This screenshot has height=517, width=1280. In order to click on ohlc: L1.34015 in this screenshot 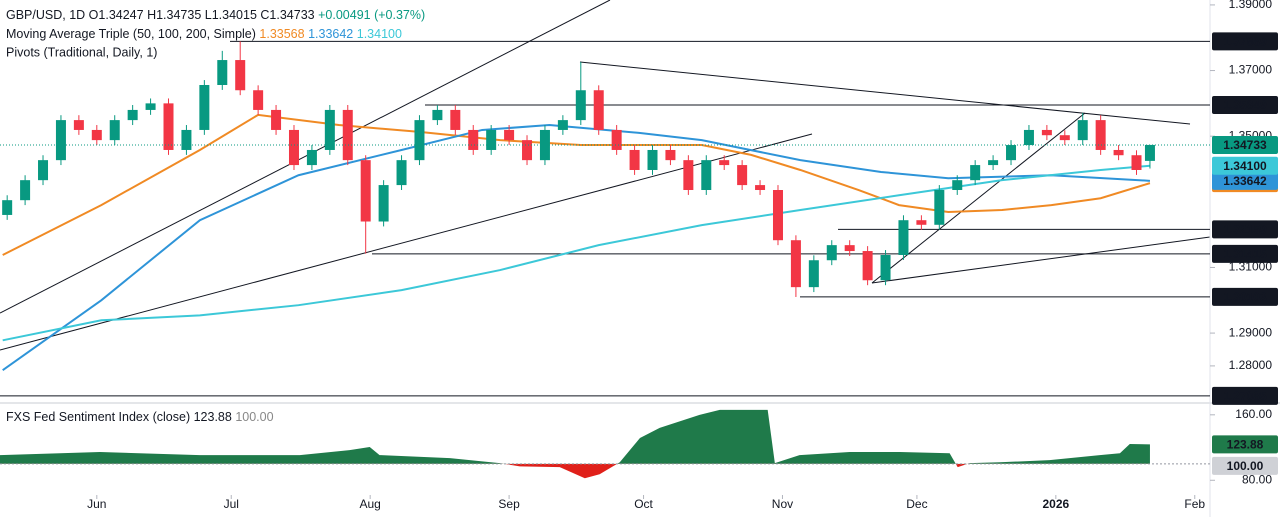, I will do `click(231, 15)`.